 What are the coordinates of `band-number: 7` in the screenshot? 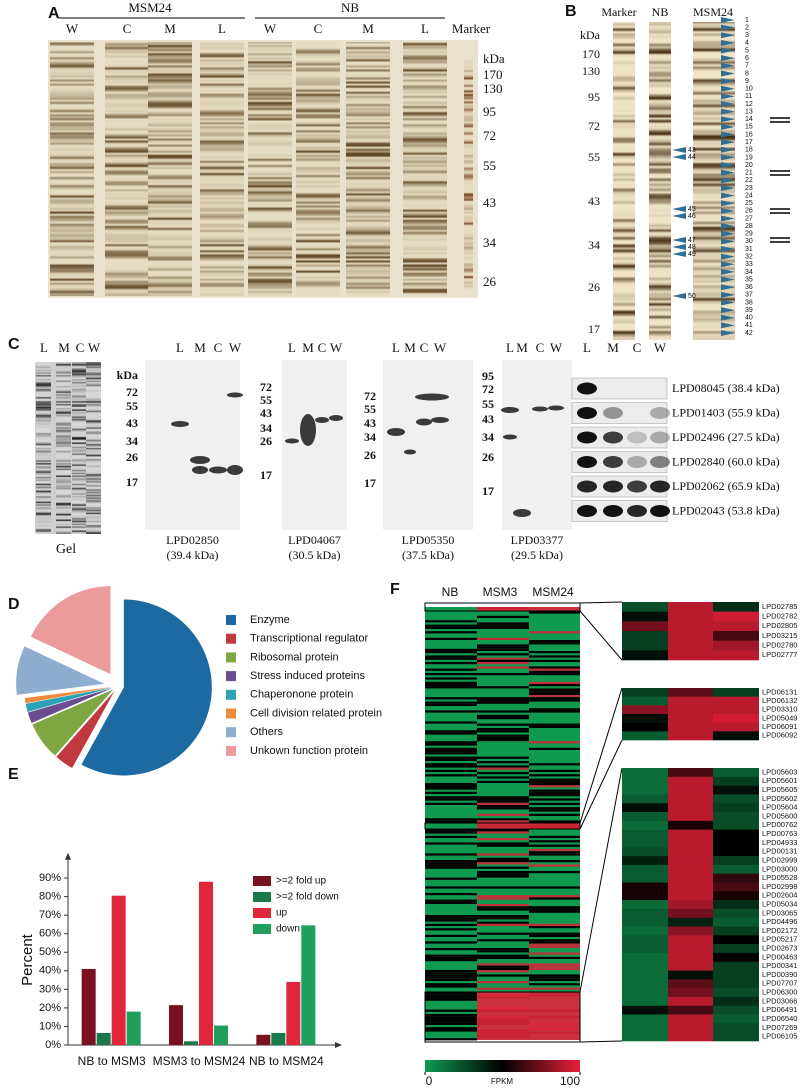 It's located at (747, 66).